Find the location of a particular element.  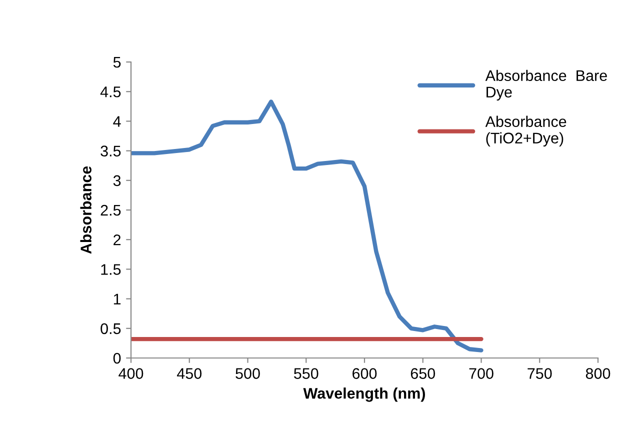

legend-label: Absorbance Bare Dye is located at coordinates (546, 85).